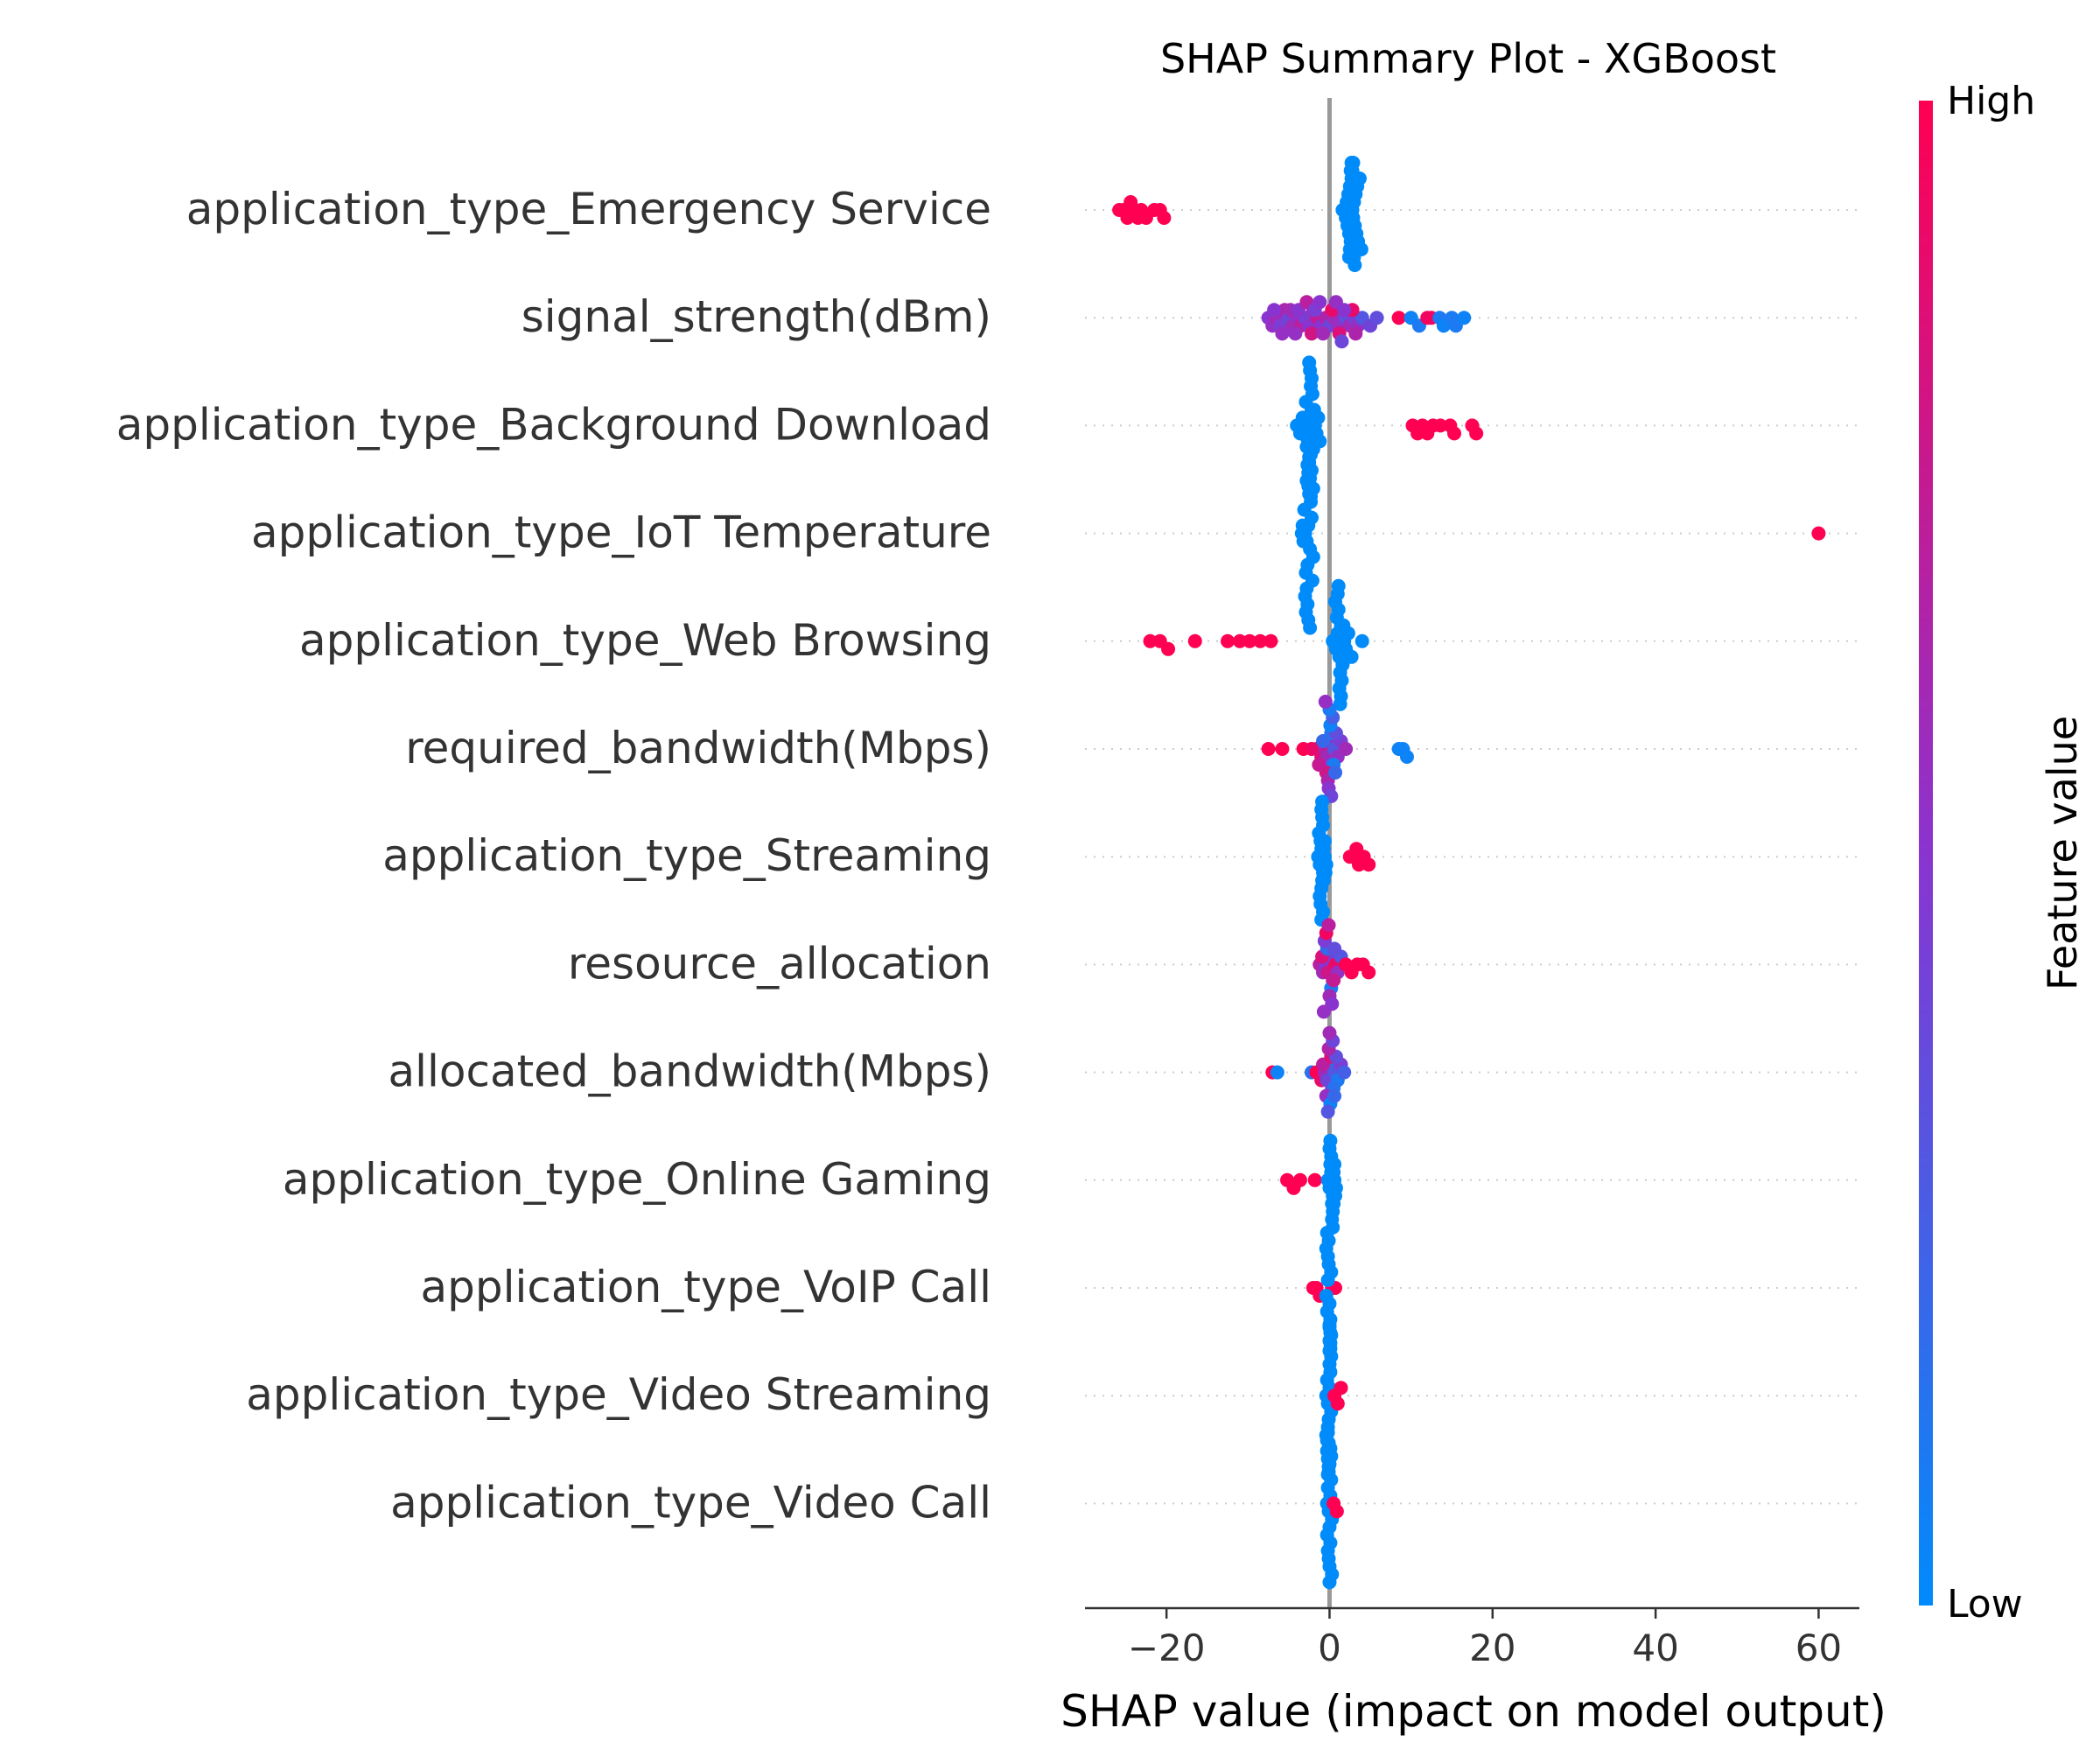  Describe the element at coordinates (621, 532) in the screenshot. I see `feature-label: application_type_IoT Temperature` at that location.